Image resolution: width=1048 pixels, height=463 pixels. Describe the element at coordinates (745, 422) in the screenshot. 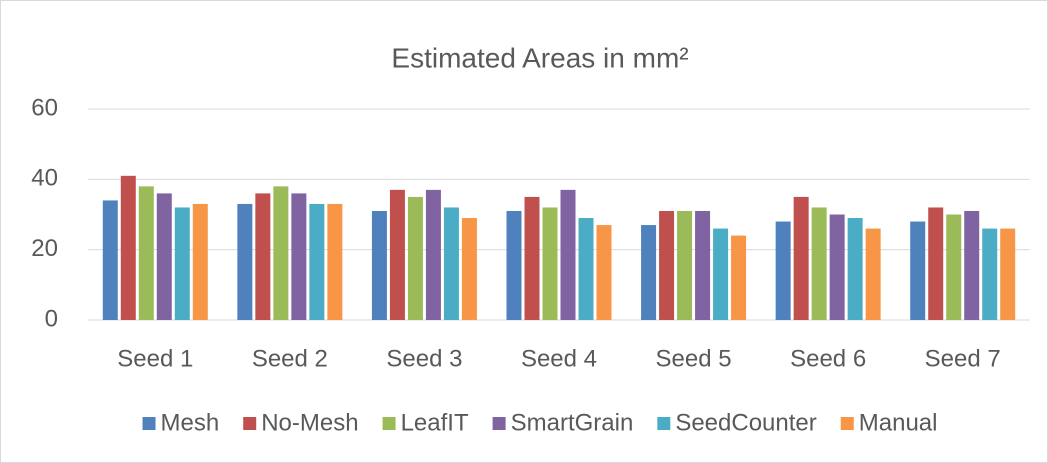

I see `legend-label: SeedCounter` at that location.